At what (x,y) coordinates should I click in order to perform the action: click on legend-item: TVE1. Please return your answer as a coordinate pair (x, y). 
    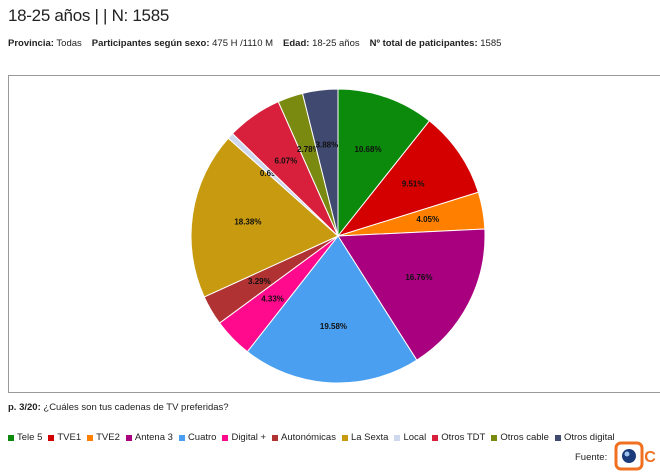
    Looking at the image, I should click on (64, 437).